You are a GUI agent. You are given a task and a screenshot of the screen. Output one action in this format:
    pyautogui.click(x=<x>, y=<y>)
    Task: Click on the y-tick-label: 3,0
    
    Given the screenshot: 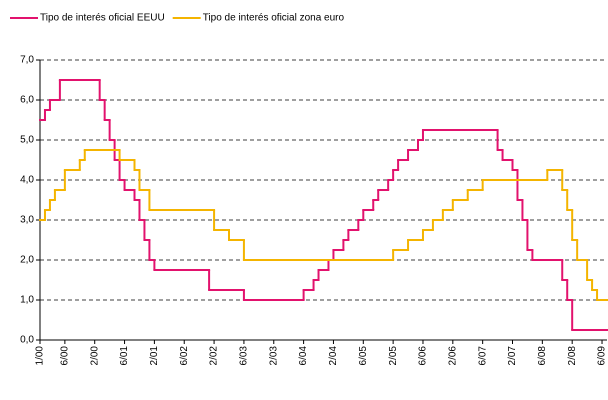 What is the action you would take?
    pyautogui.click(x=27, y=220)
    